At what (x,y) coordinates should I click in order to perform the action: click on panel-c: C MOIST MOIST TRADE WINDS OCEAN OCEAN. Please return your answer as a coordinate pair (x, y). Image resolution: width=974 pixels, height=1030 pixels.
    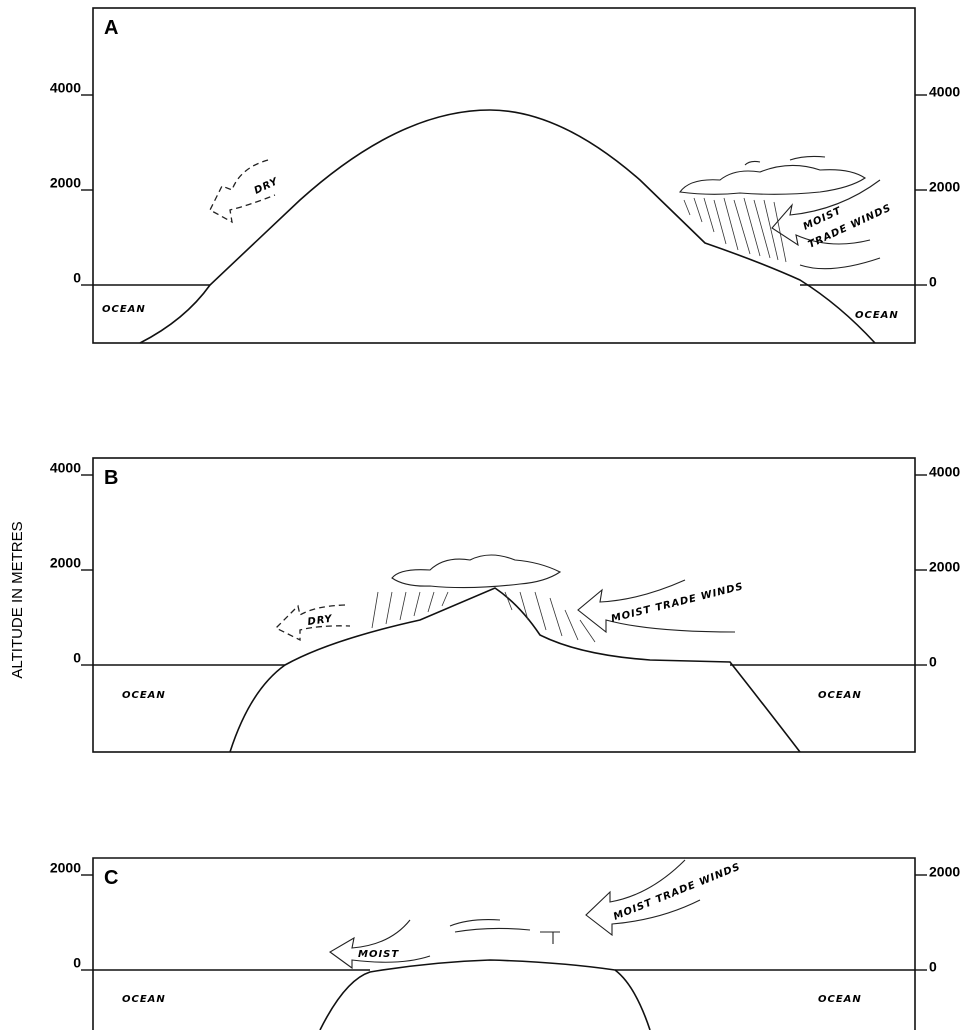
    Looking at the image, I should click on (504, 943).